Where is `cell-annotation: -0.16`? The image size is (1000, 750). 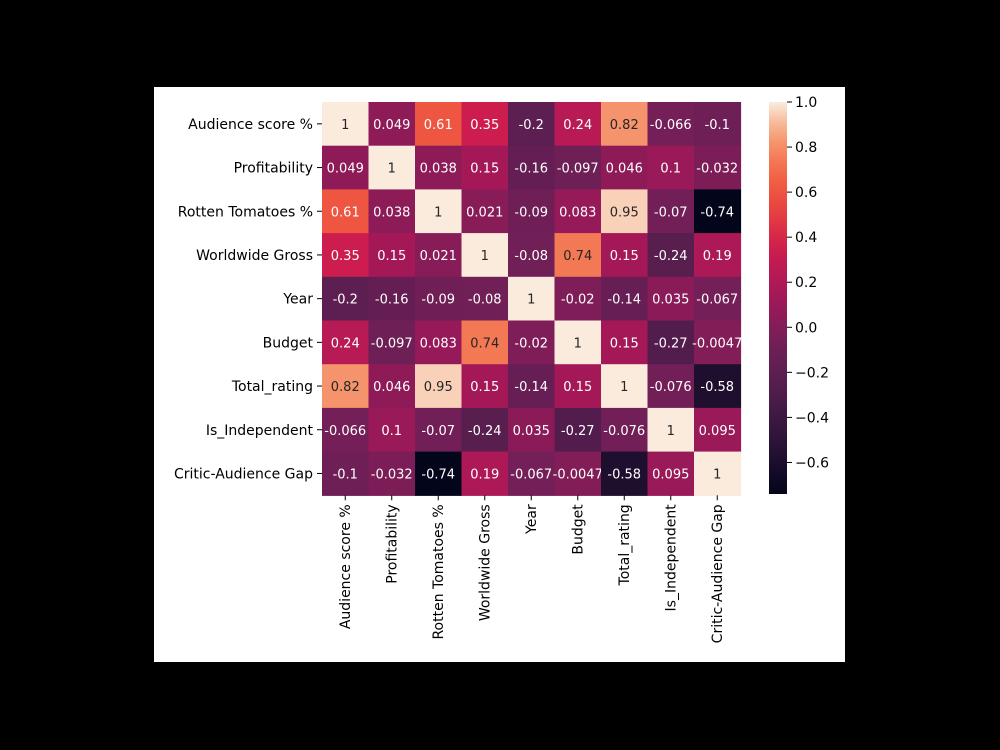
cell-annotation: -0.16 is located at coordinates (531, 169).